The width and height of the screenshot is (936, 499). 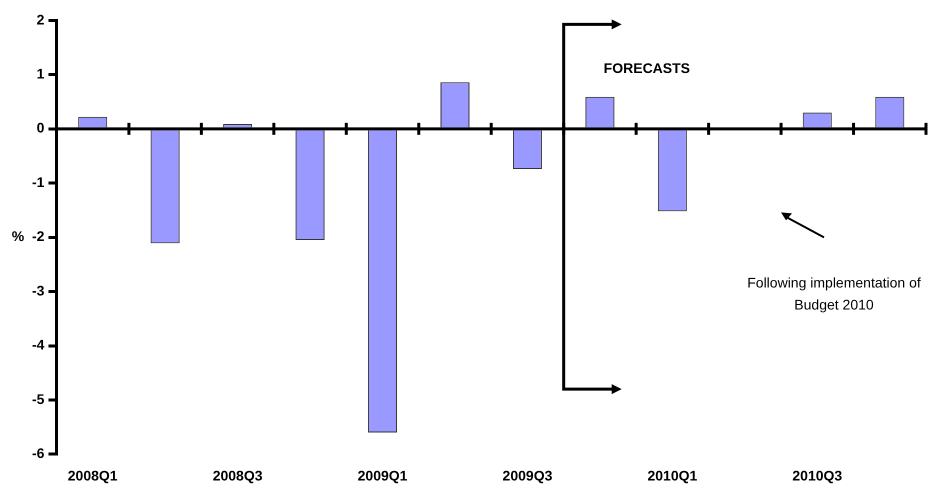 I want to click on y-tick-label: -4, so click(x=38, y=344).